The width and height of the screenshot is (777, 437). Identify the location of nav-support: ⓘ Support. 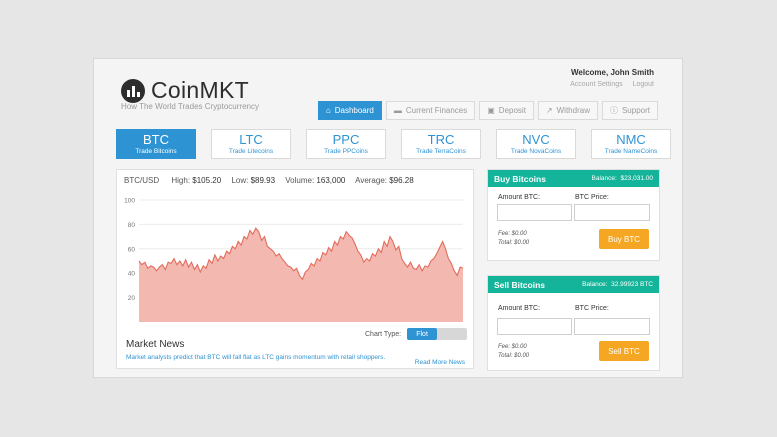
(629, 110).